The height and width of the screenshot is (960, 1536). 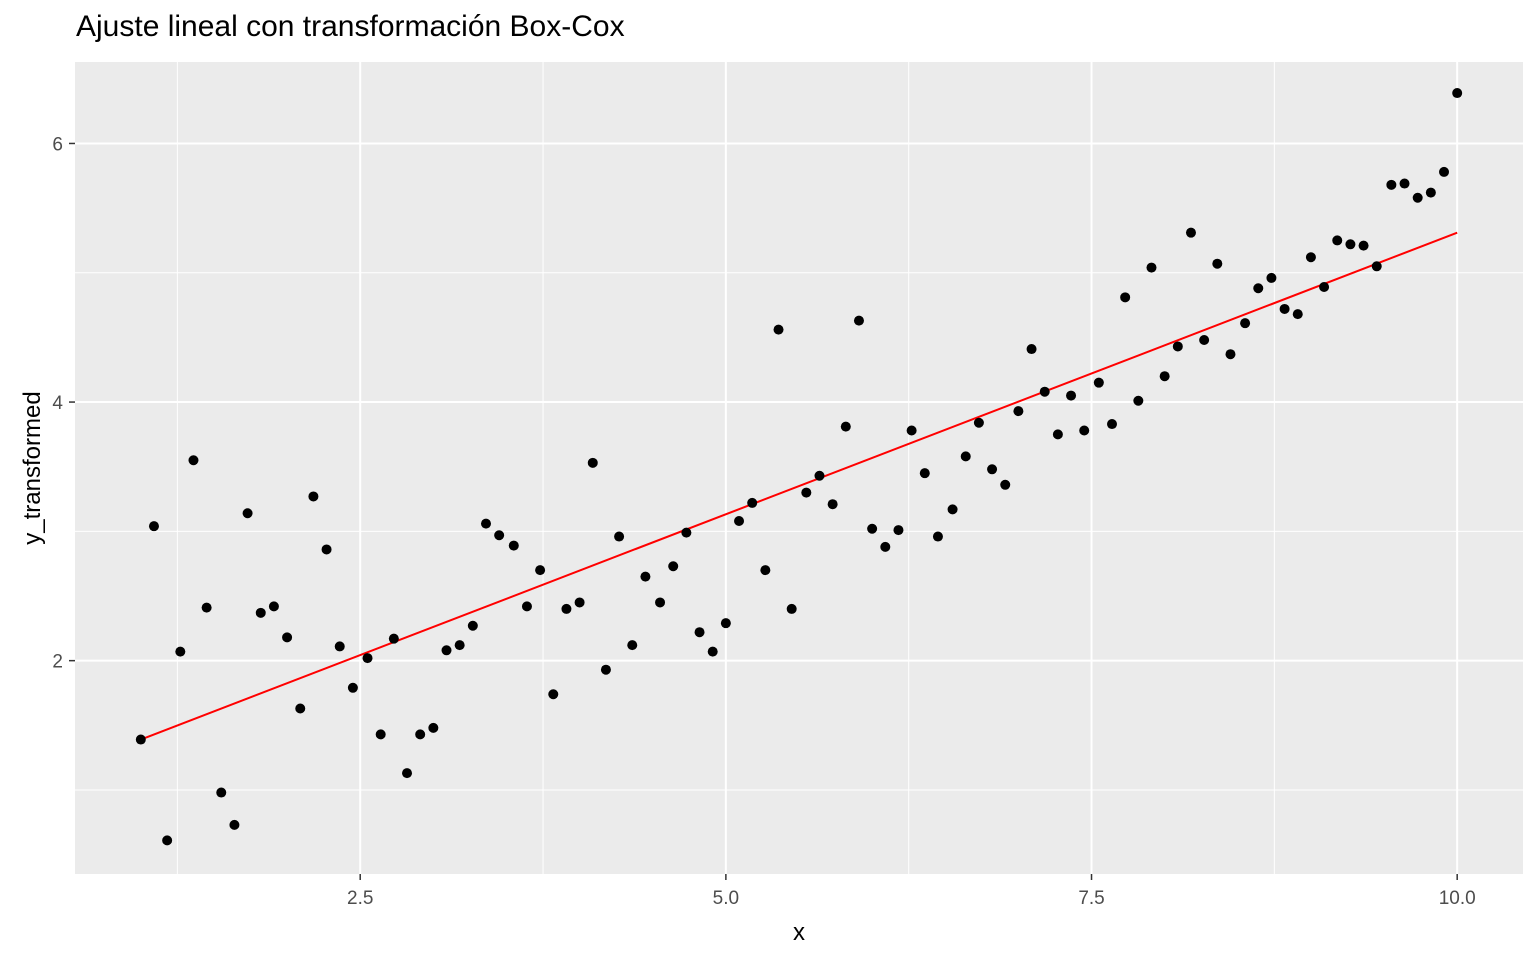 I want to click on x-tick-label: 2.5, so click(x=360, y=898).